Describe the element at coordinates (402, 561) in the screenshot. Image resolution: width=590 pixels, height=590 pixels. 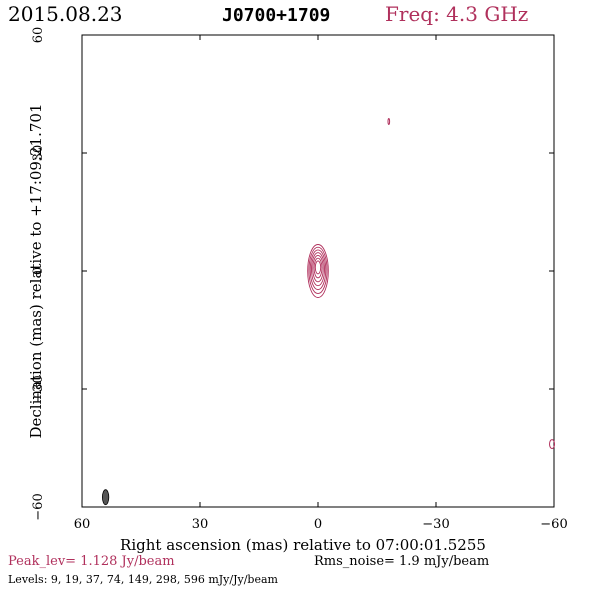
I see `rms-noise: Rms_noise= 1.9 mJy/beam` at that location.